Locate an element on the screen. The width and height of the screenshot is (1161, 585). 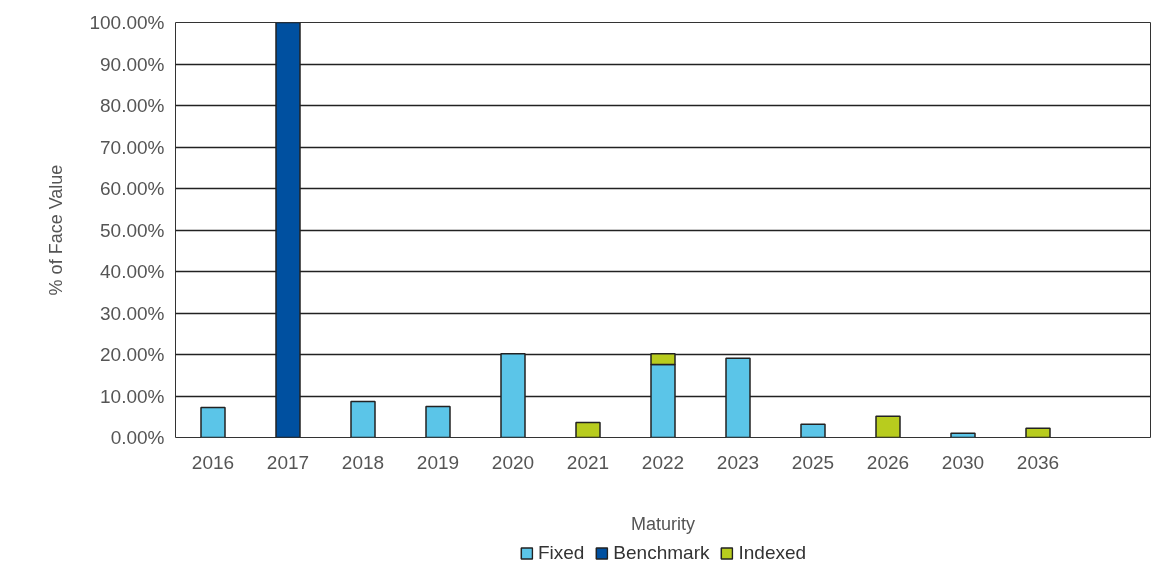
x-tick-label: 2025 is located at coordinates (813, 462).